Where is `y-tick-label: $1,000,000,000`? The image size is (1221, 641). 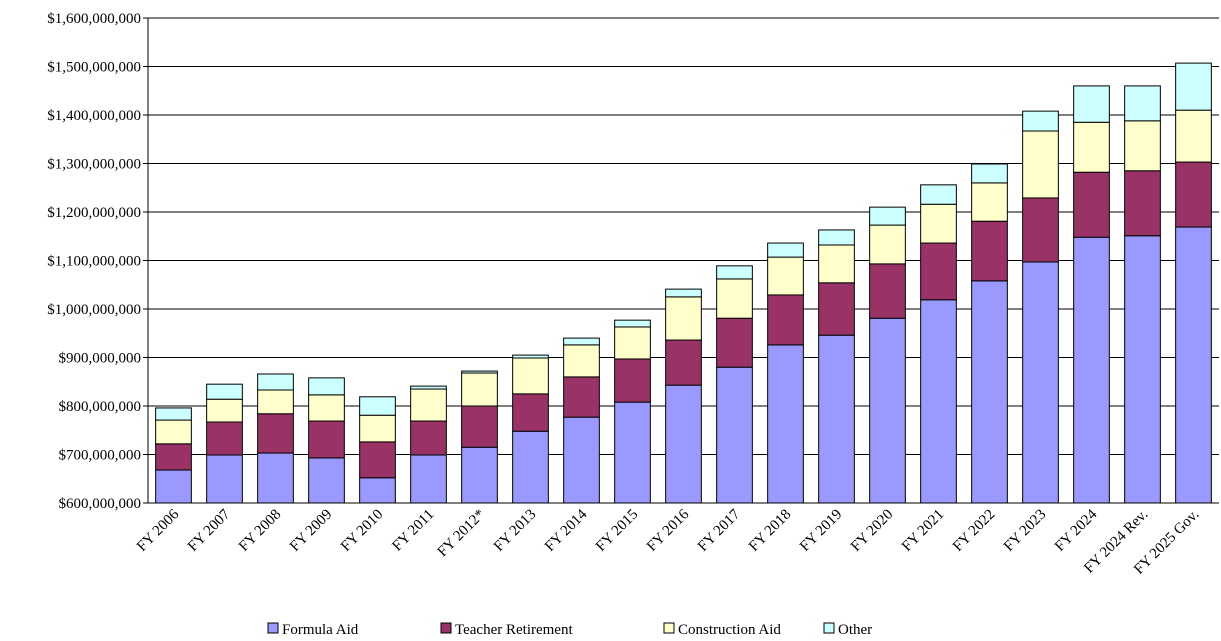 y-tick-label: $1,000,000,000 is located at coordinates (94, 310).